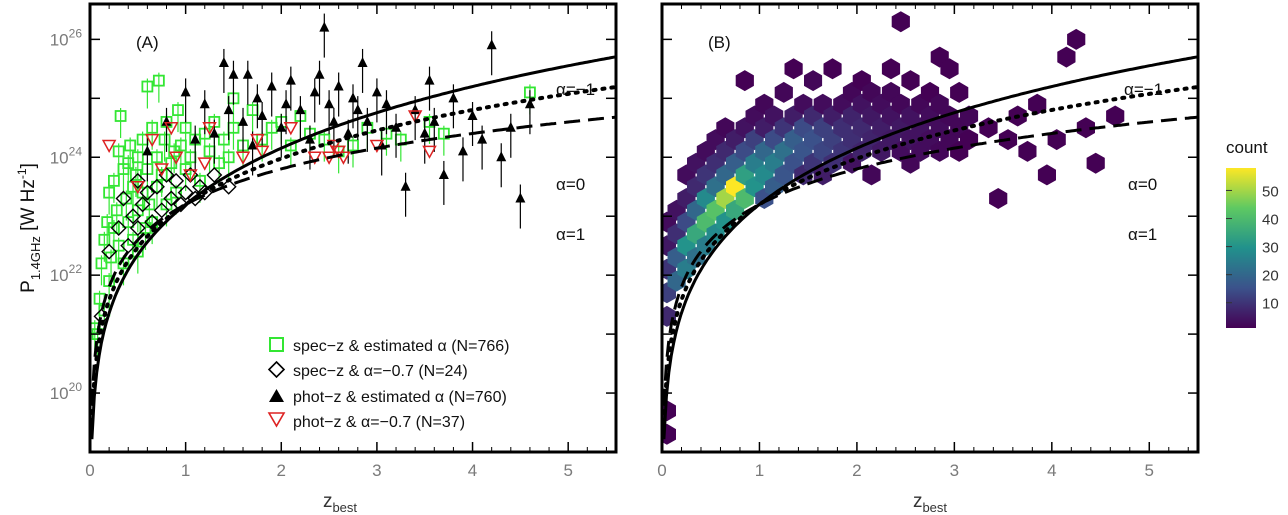  What do you see at coordinates (1142, 184) in the screenshot?
I see `panel-b-curve-label-alpha-0: α=0` at bounding box center [1142, 184].